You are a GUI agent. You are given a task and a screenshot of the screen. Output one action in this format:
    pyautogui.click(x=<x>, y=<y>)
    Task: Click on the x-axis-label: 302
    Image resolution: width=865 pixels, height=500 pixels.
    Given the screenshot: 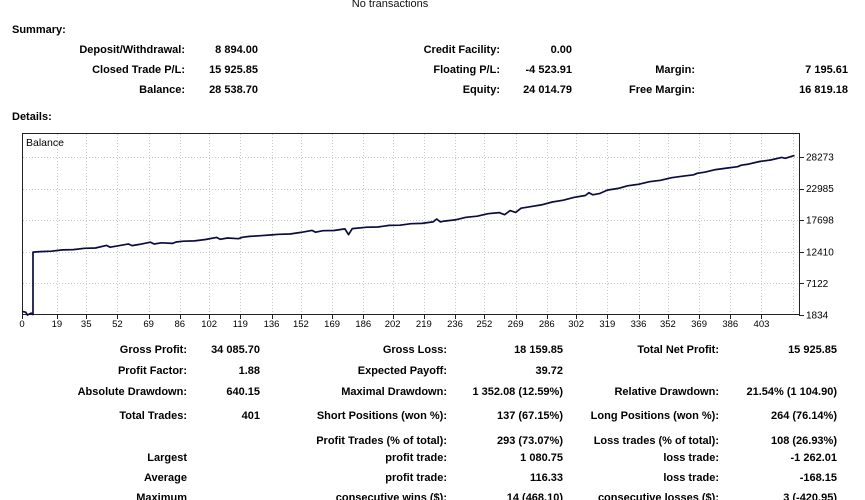 What is the action you would take?
    pyautogui.click(x=576, y=324)
    